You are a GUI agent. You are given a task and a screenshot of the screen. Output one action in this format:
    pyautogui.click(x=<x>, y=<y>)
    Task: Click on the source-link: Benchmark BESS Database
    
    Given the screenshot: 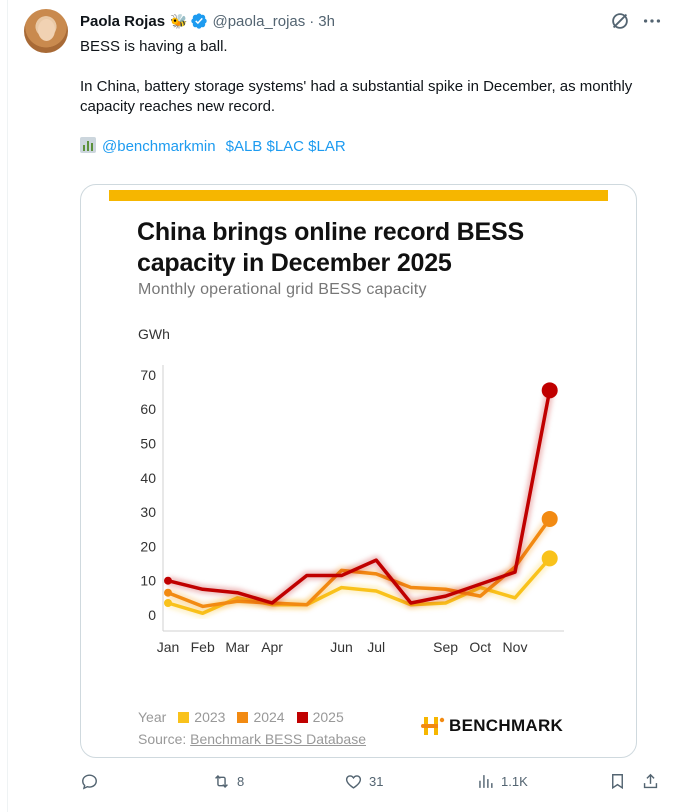 What is the action you would take?
    pyautogui.click(x=278, y=739)
    